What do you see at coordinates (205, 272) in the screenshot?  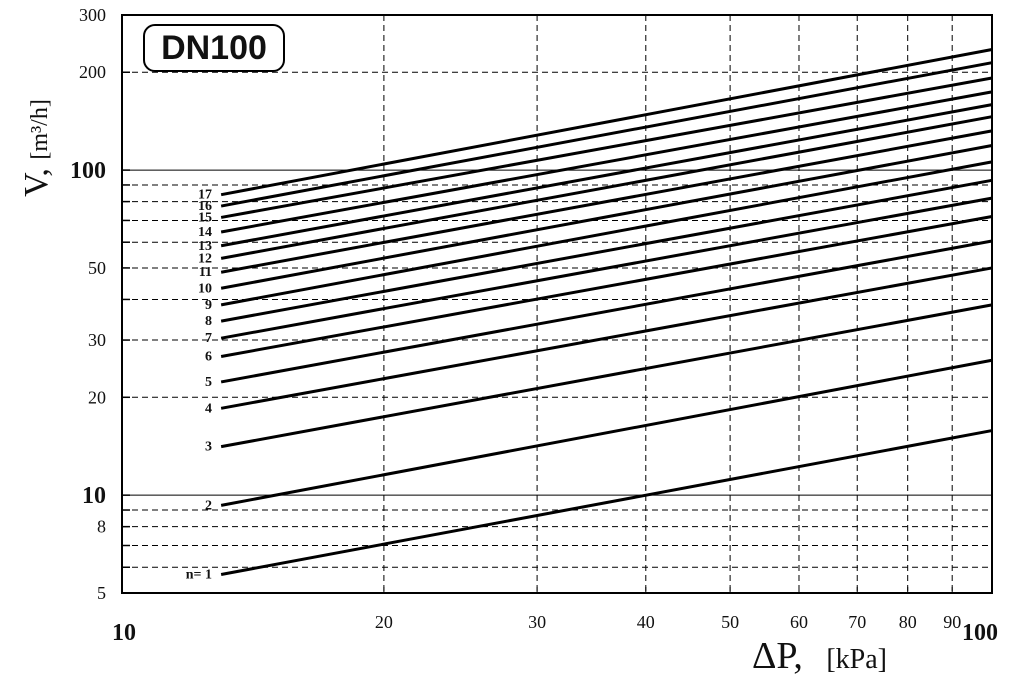 I see `series-label: 11` at bounding box center [205, 272].